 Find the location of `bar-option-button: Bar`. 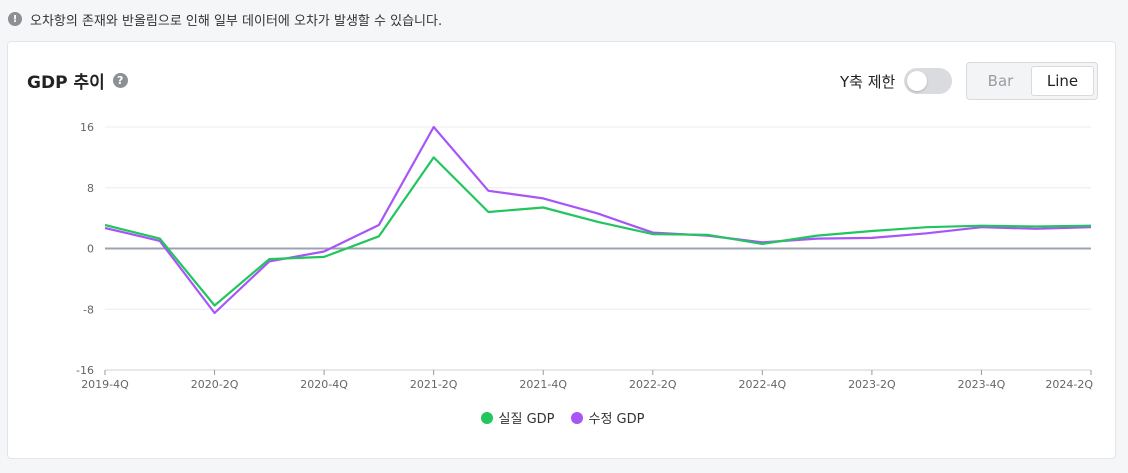

bar-option-button: Bar is located at coordinates (1000, 81).